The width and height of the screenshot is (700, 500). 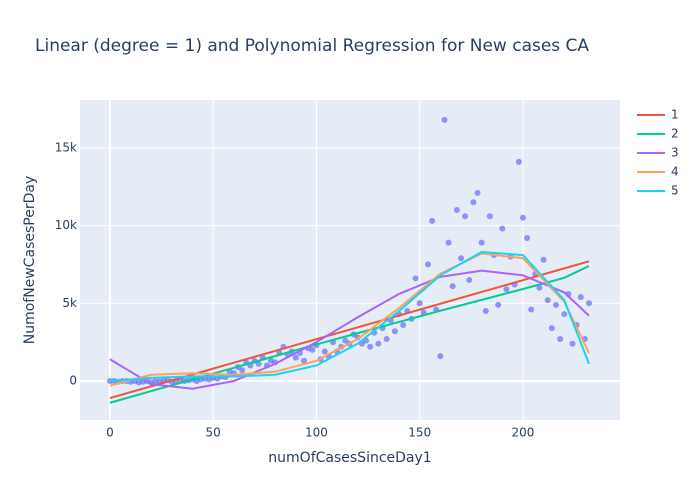 I want to click on y-tick-label: 0, so click(x=73, y=380).